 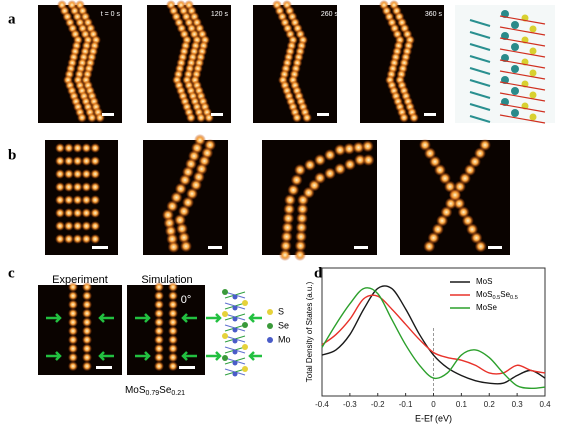 What do you see at coordinates (111, 14) in the screenshot?
I see `time-label: t = 0 s` at bounding box center [111, 14].